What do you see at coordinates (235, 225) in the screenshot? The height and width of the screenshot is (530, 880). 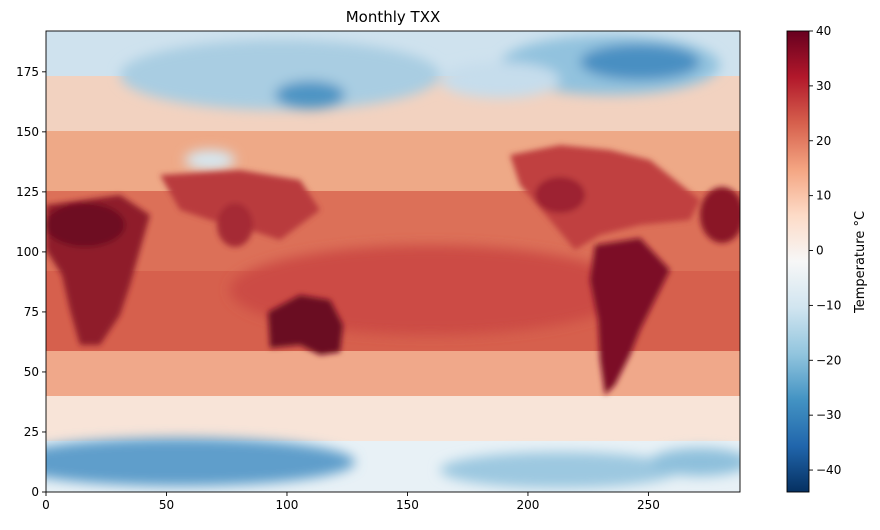 I see `india` at bounding box center [235, 225].